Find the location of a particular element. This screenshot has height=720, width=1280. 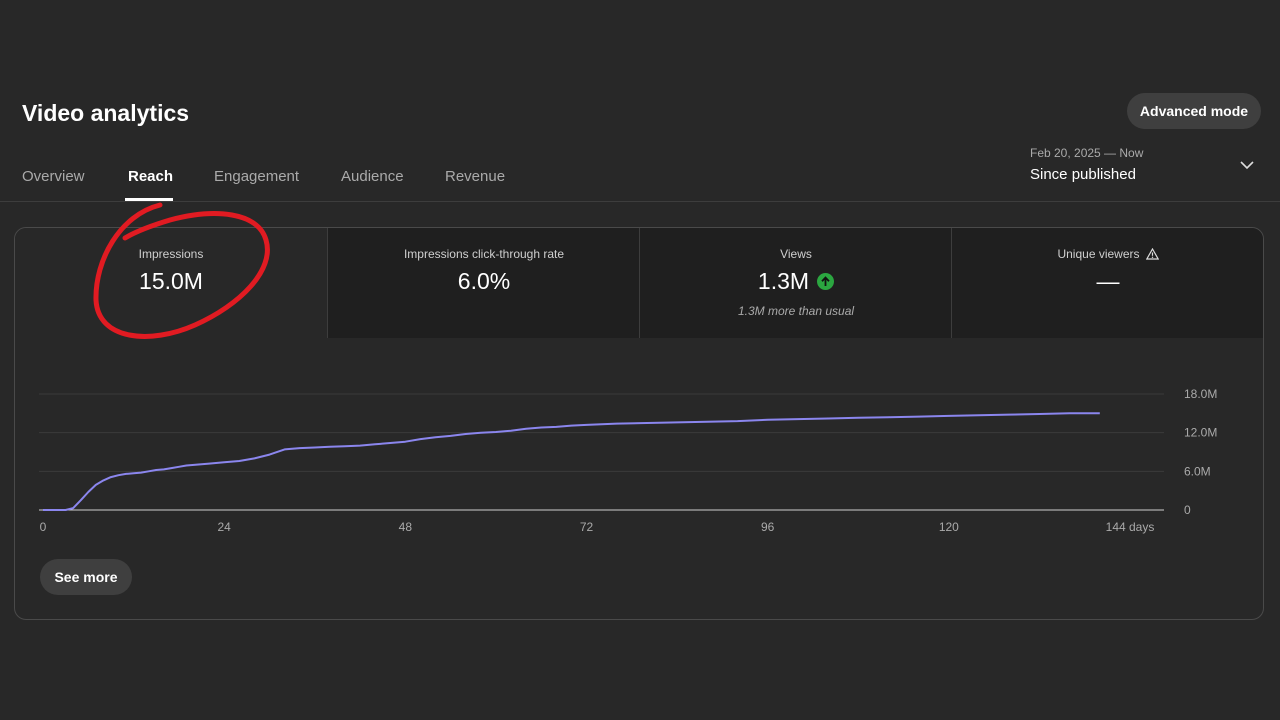

y-tick-label: 6.0M is located at coordinates (1197, 471).